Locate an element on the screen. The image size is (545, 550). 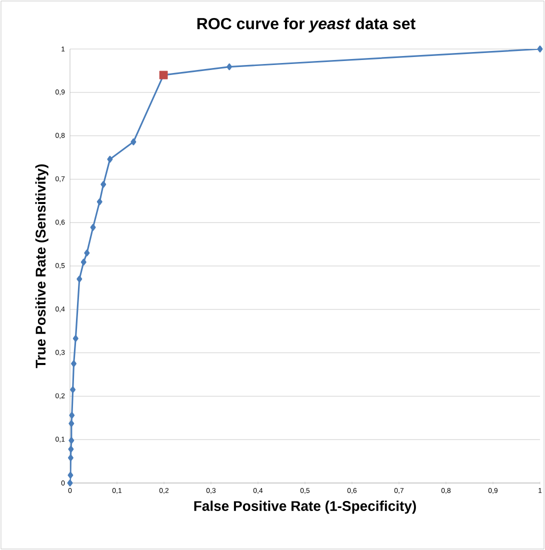
y-axis-title: True Positive Rate (Sensitivity) is located at coordinates (41, 266).